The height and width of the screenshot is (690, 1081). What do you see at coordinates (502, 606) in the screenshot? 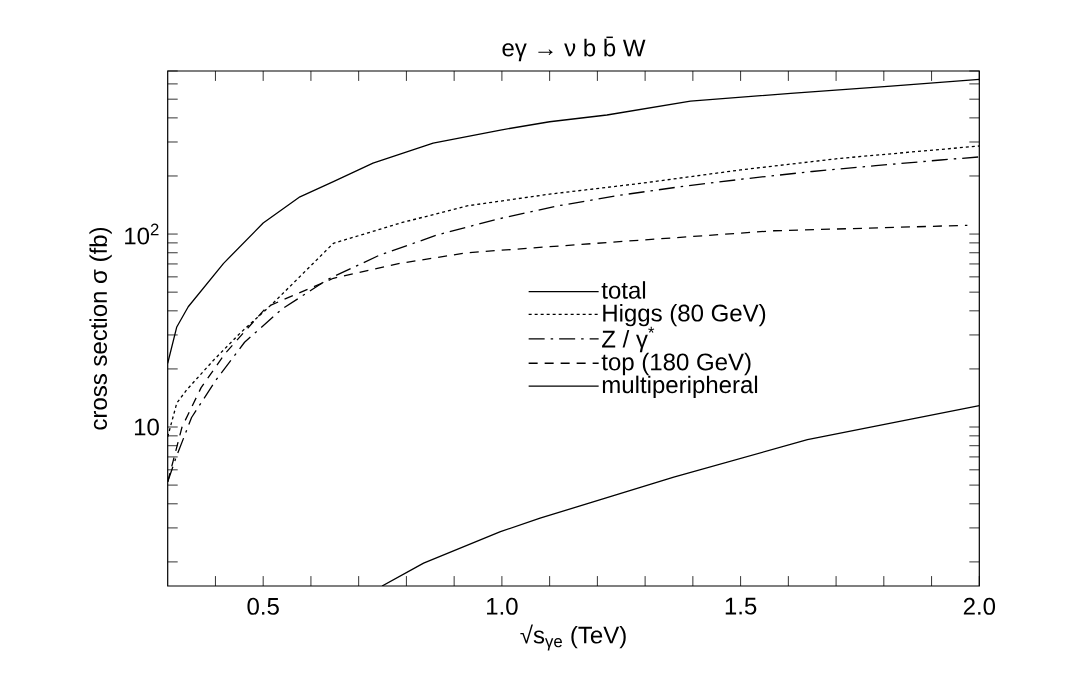
I see `x-tick-label: 1.0` at bounding box center [502, 606].